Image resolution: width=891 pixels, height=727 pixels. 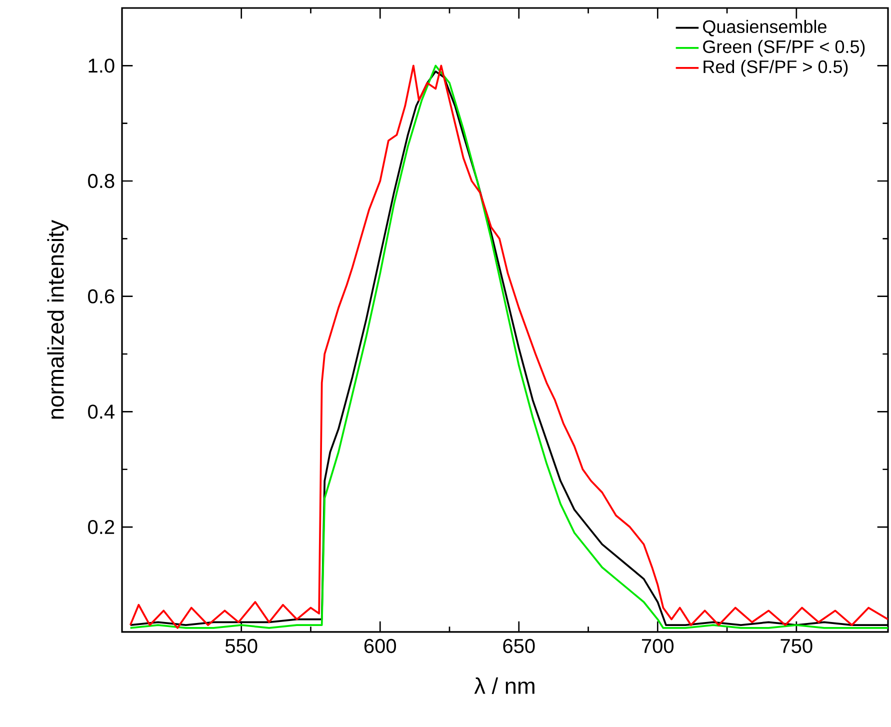 I want to click on x-axis-title: λ / nm, so click(x=504, y=685).